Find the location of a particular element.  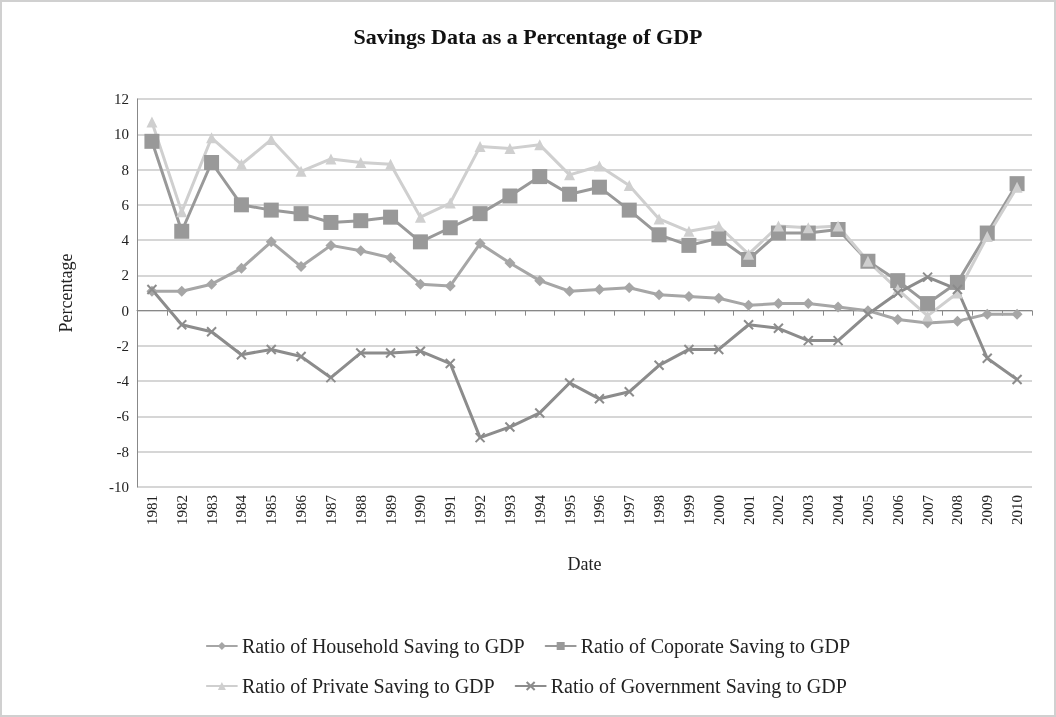

x-tick-label: 1993 is located at coordinates (509, 510).